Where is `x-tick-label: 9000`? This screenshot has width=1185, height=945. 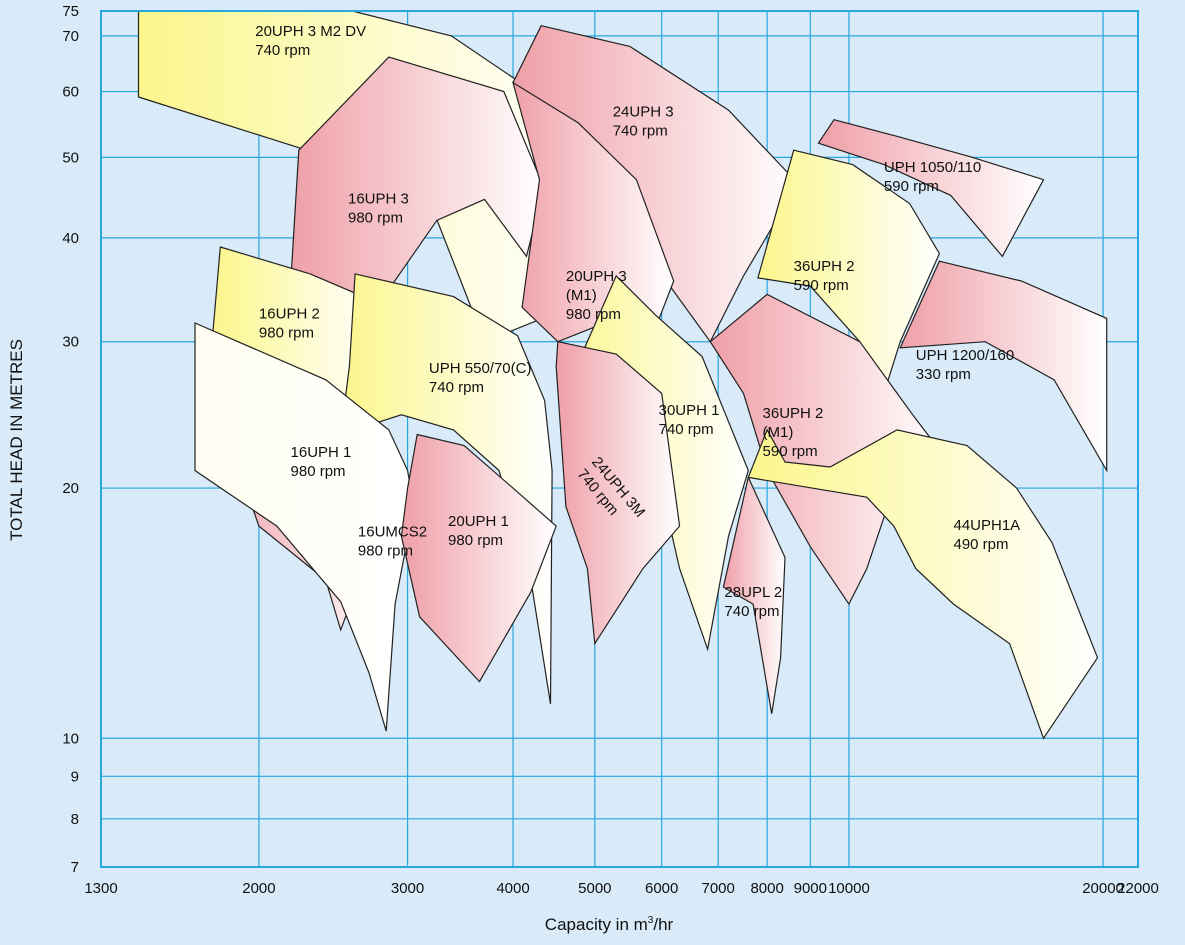 x-tick-label: 9000 is located at coordinates (810, 888).